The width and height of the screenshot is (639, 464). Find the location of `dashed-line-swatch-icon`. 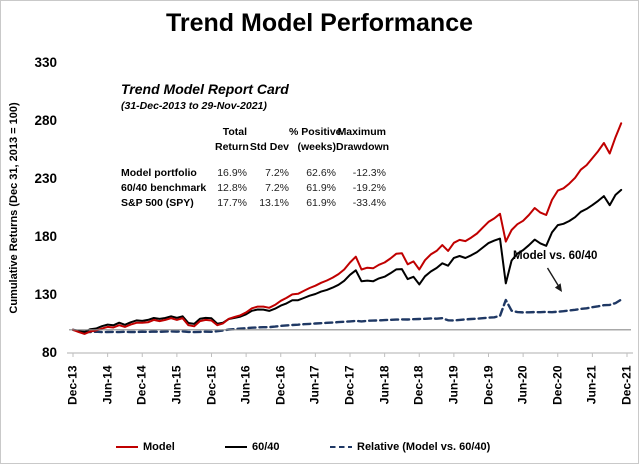

dashed-line-swatch-icon is located at coordinates (341, 447).